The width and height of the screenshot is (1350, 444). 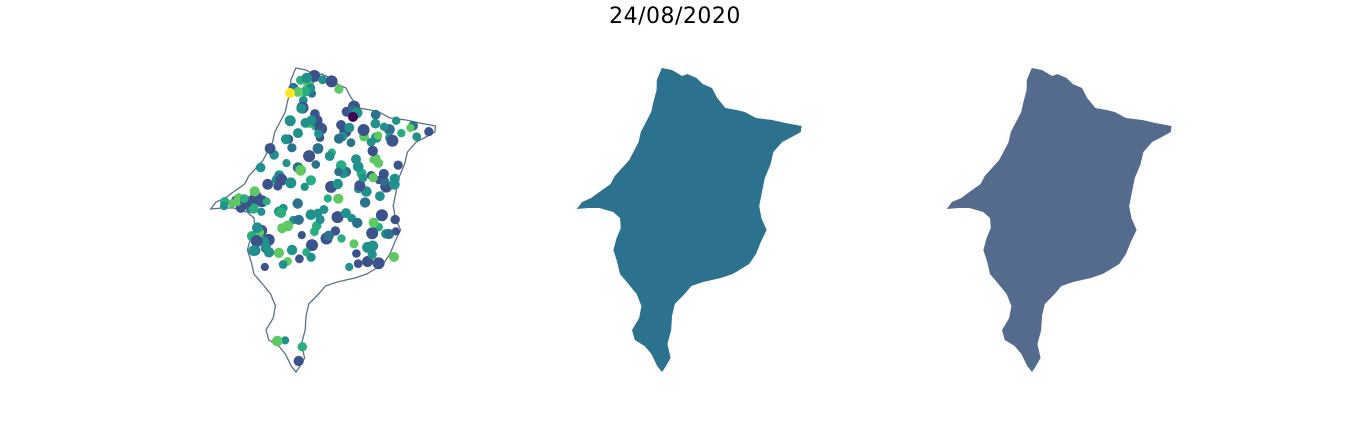 What do you see at coordinates (675, 16) in the screenshot?
I see `figure-title: 24/08/2020` at bounding box center [675, 16].